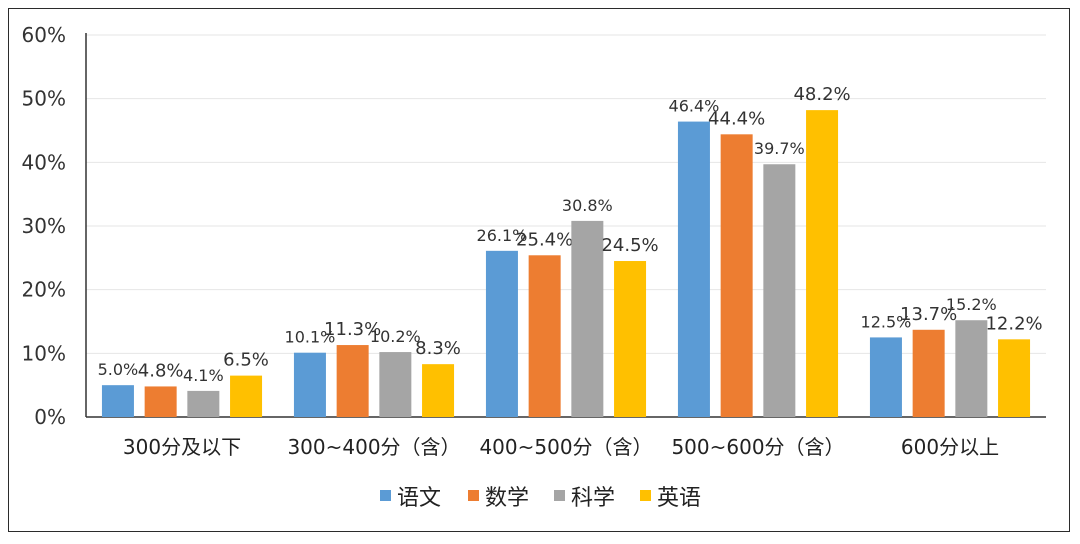 The height and width of the screenshot is (544, 1080). What do you see at coordinates (395, 336) in the screenshot?
I see `data-label: 10.2%` at bounding box center [395, 336].